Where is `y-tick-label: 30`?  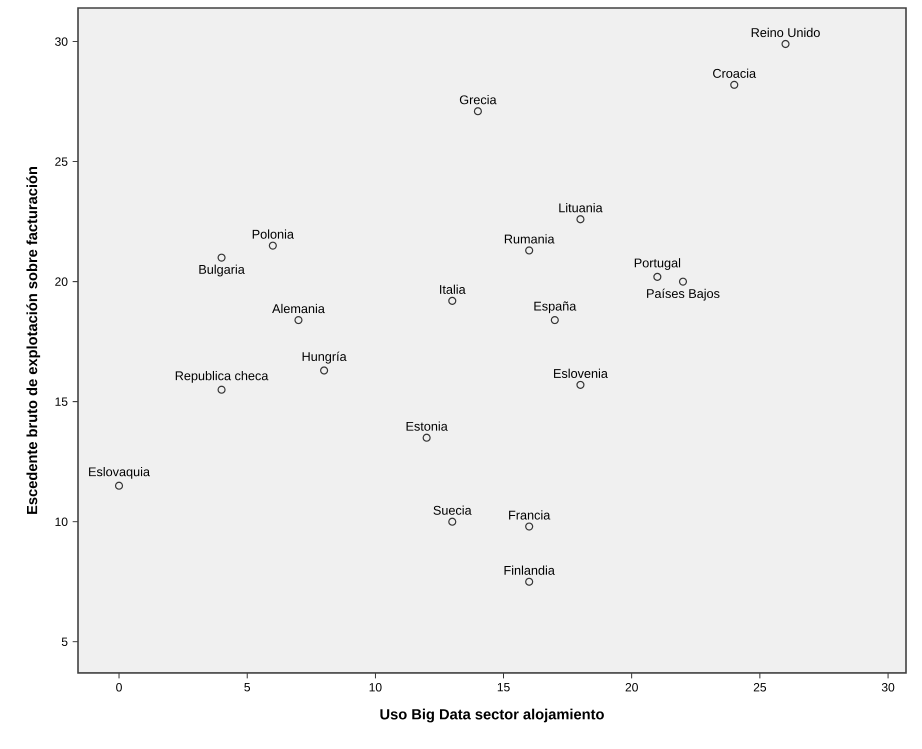
y-tick-label: 30 is located at coordinates (61, 41).